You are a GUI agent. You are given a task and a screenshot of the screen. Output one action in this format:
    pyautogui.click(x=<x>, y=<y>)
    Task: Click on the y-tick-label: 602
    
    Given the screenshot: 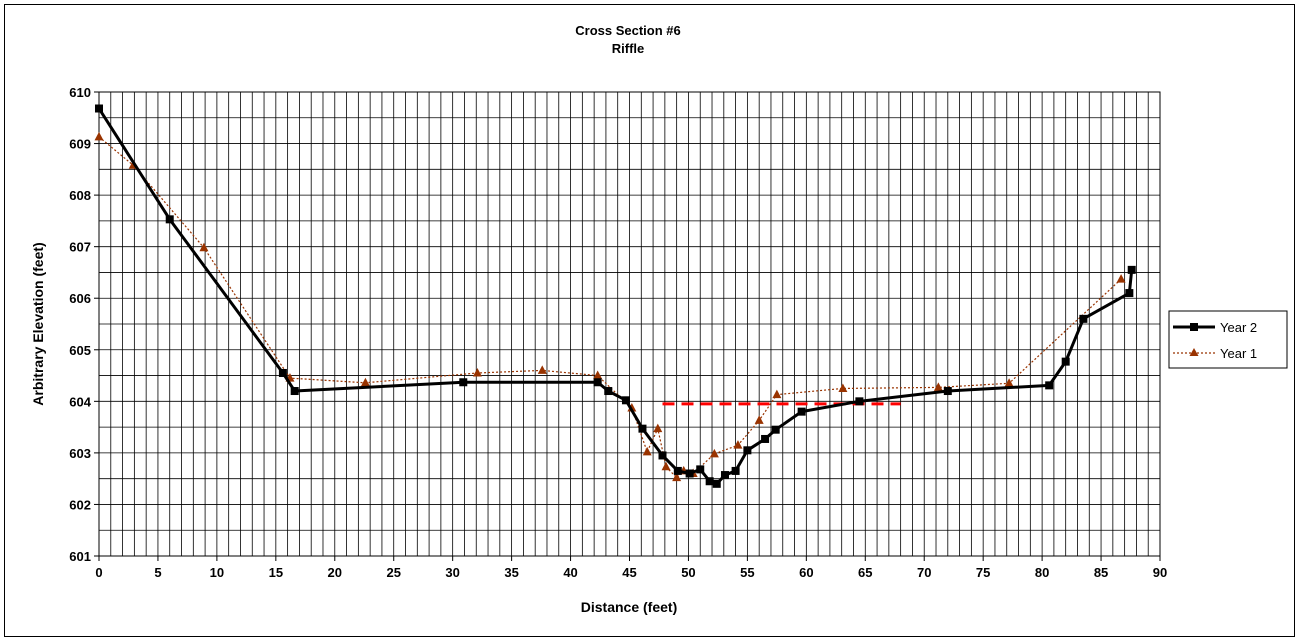 What is the action you would take?
    pyautogui.click(x=80, y=504)
    